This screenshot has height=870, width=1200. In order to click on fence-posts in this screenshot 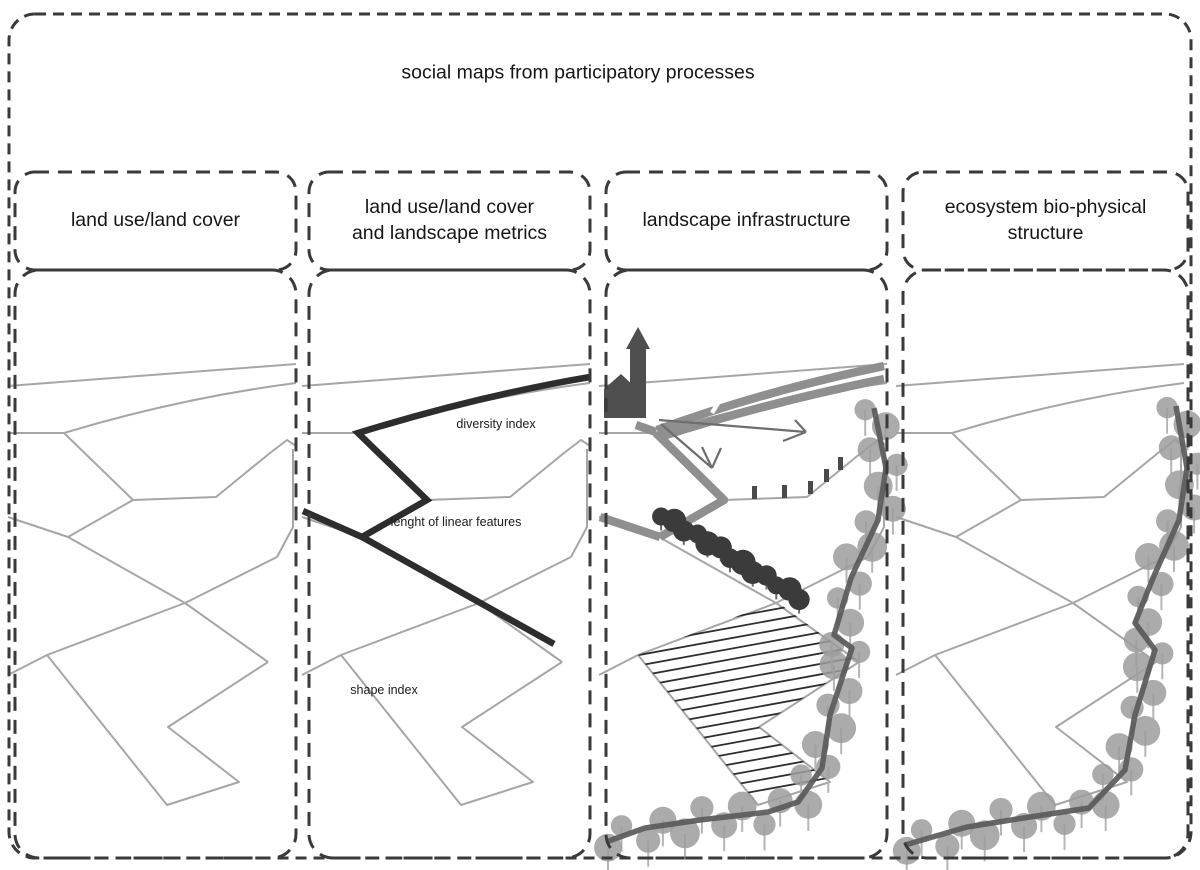, I will do `click(797, 478)`.